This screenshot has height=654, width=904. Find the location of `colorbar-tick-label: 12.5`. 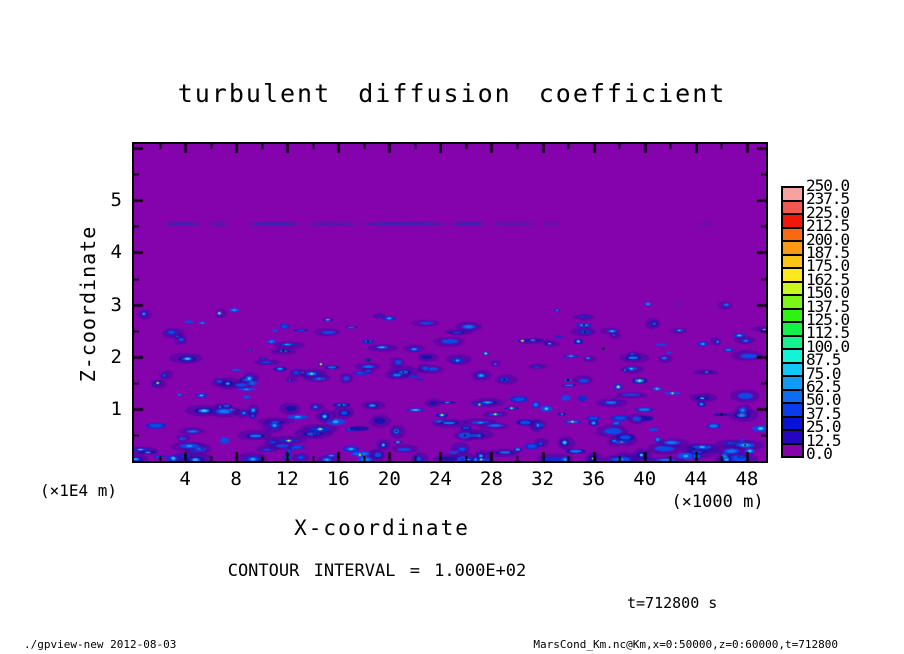

colorbar-tick-label: 12.5 is located at coordinates (824, 440).